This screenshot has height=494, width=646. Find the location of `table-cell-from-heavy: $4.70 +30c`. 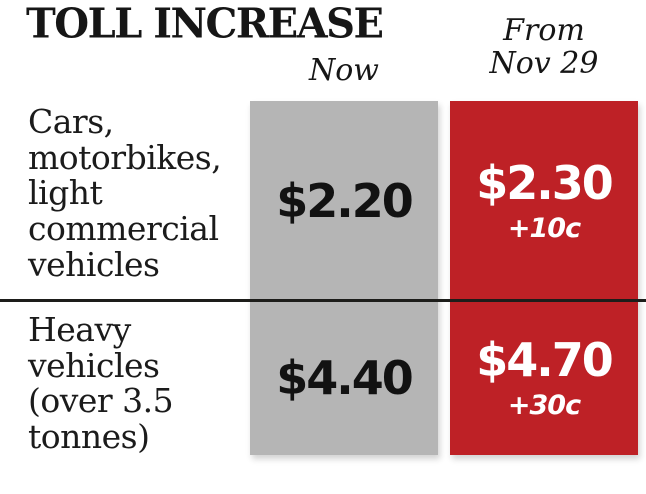

table-cell-from-heavy: $4.70 +30c is located at coordinates (544, 377).